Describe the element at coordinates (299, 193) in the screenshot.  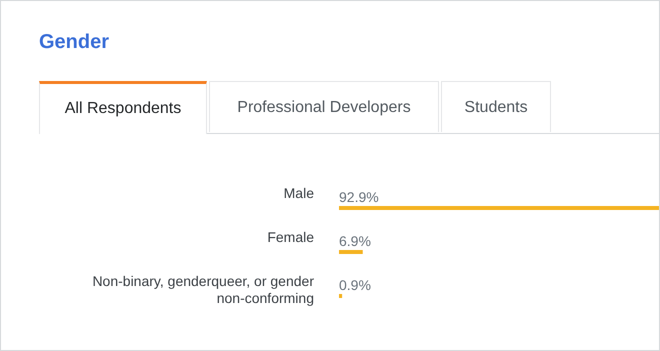
I see `y-tick-label: Male` at that location.